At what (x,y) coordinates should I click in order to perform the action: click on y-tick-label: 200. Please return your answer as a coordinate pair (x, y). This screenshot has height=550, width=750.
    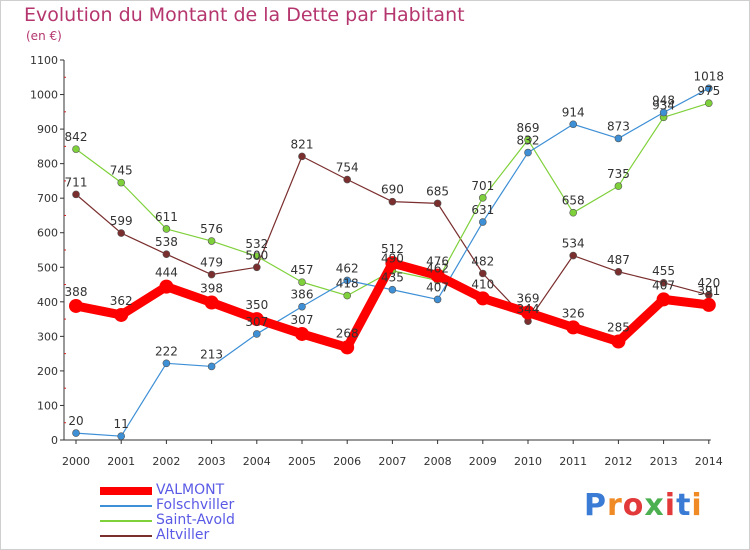
    Looking at the image, I should click on (47, 371).